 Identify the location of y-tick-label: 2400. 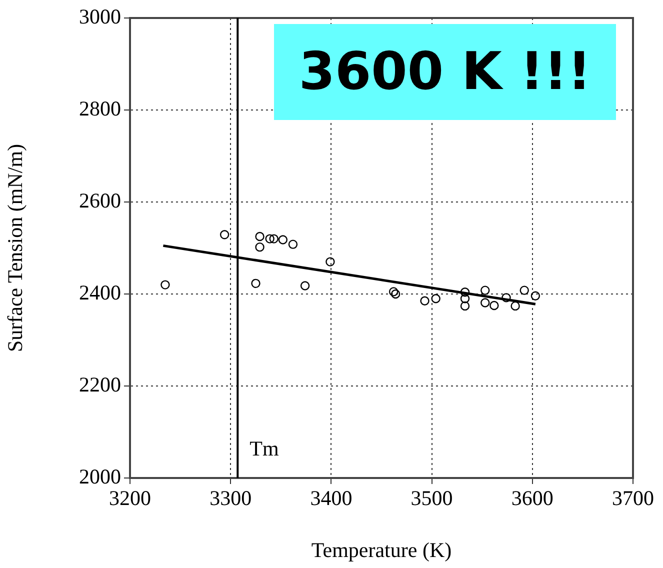
(100, 292).